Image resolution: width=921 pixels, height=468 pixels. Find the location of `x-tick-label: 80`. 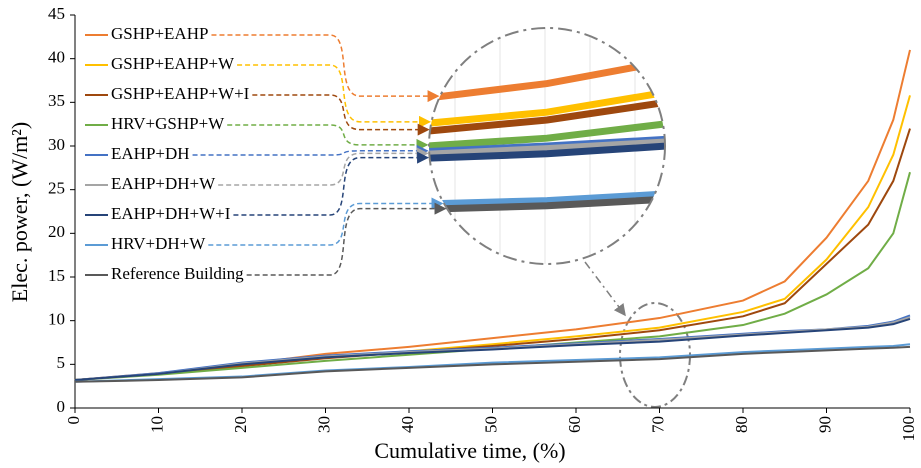

x-tick-label: 80 is located at coordinates (741, 424).